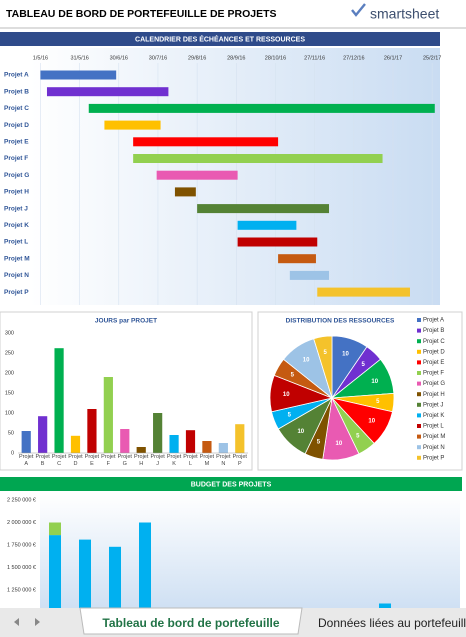 The image size is (466, 637). I want to click on x-tick-label-box: Projet P, so click(240, 460).